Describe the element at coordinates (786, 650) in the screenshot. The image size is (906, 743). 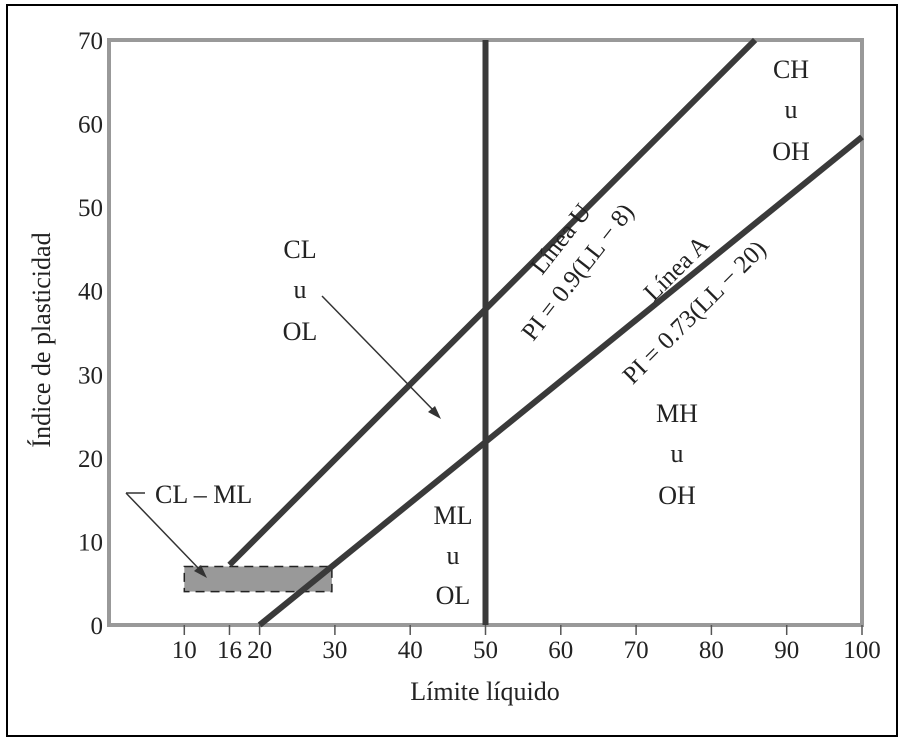
I see `x-tick-label: 90` at that location.